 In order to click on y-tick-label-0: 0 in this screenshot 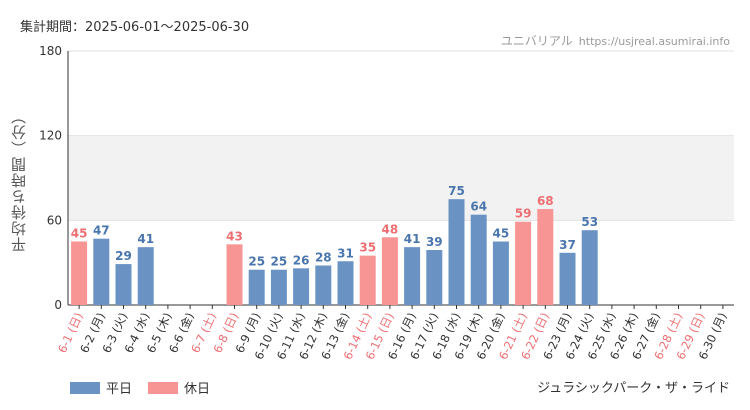, I will do `click(58, 305)`.